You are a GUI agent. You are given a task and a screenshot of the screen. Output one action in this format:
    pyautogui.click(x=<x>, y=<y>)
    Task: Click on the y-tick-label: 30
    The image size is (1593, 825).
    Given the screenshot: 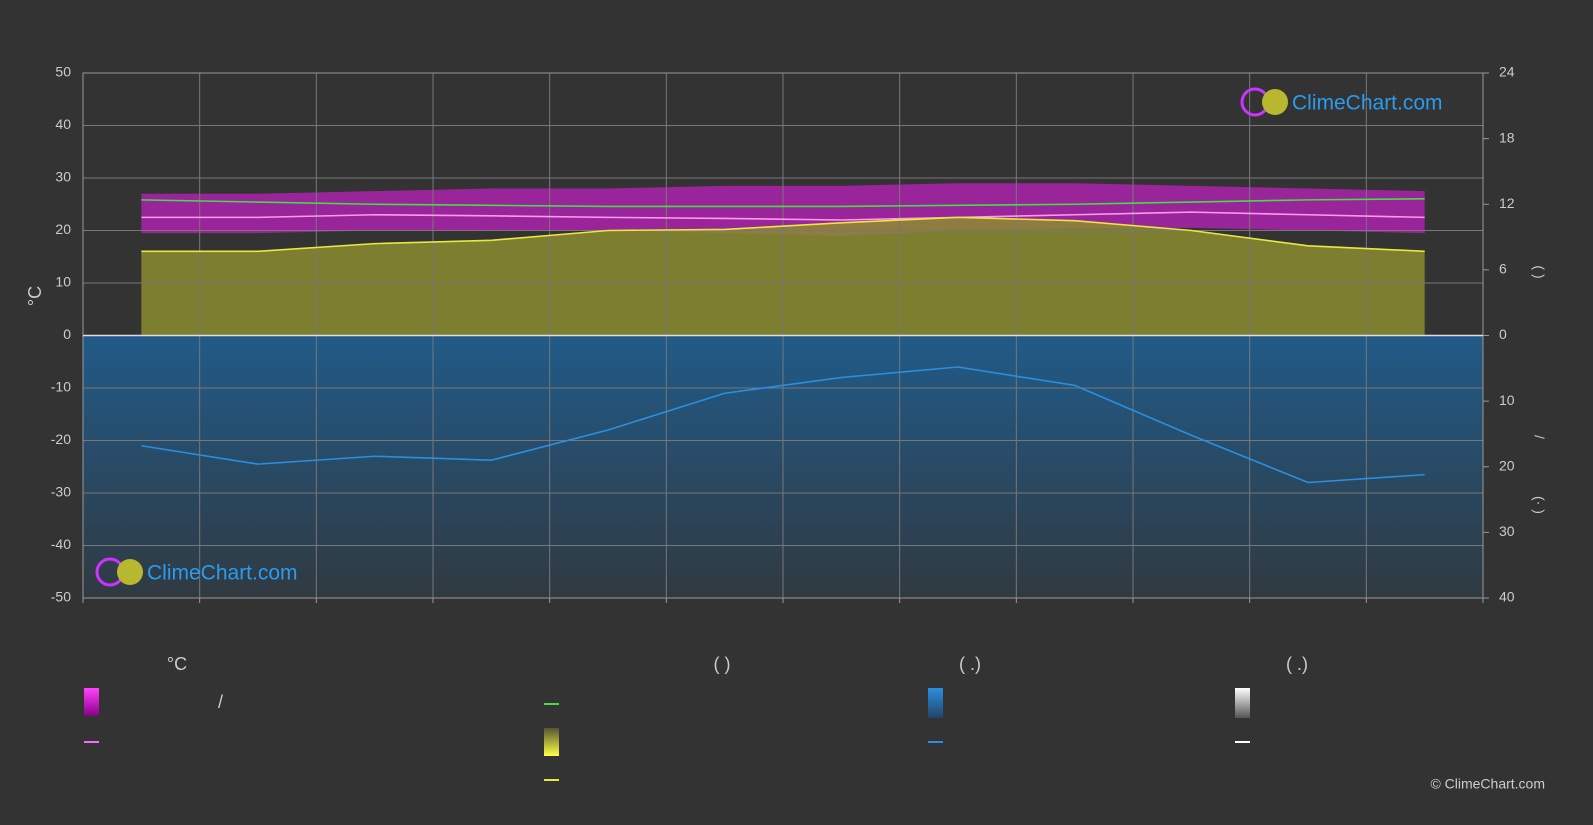 What is the action you would take?
    pyautogui.click(x=63, y=177)
    